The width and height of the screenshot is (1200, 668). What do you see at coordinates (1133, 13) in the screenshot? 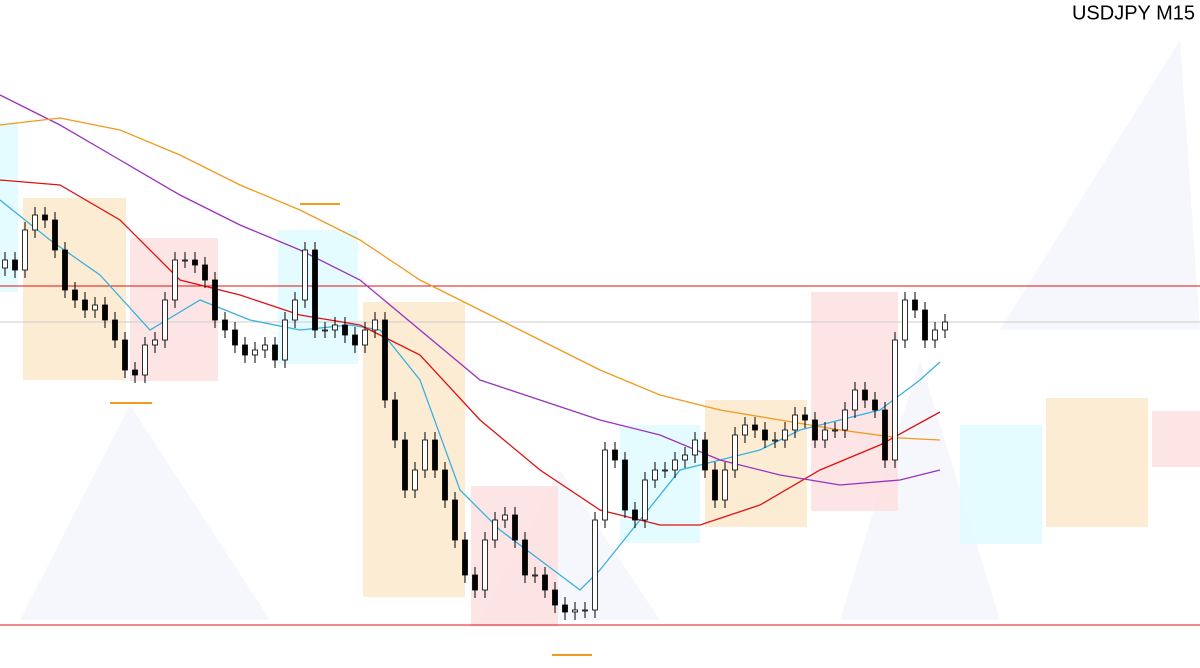
I see `chart-title: USDJPY M15` at bounding box center [1133, 13].